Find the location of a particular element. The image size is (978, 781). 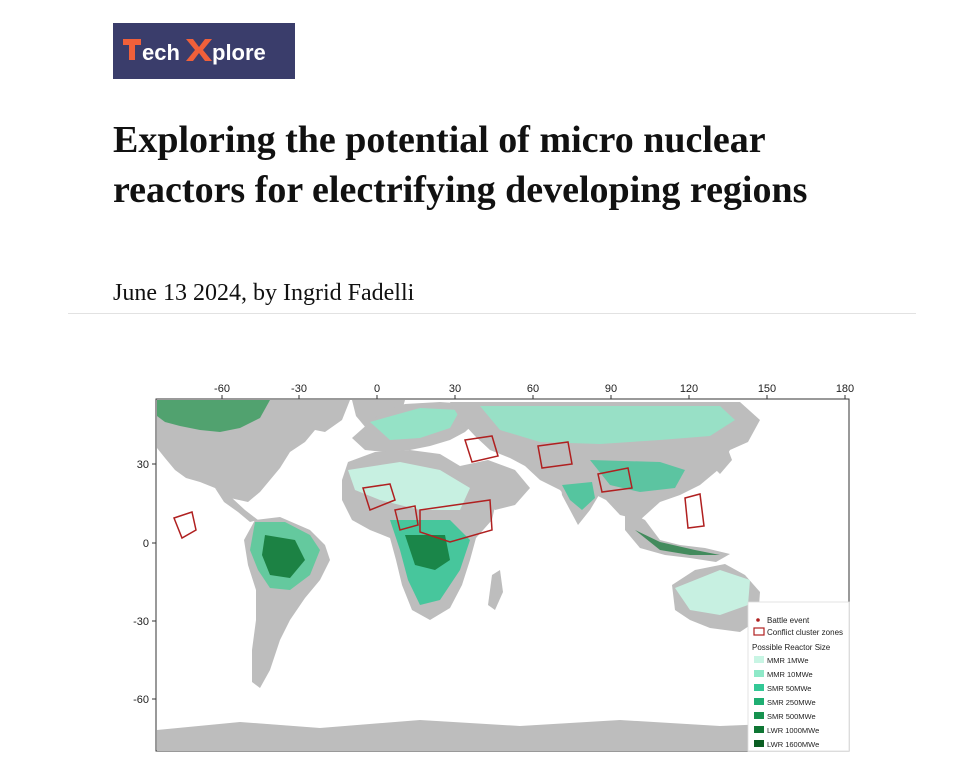

land-indonesia is located at coordinates (677, 536).